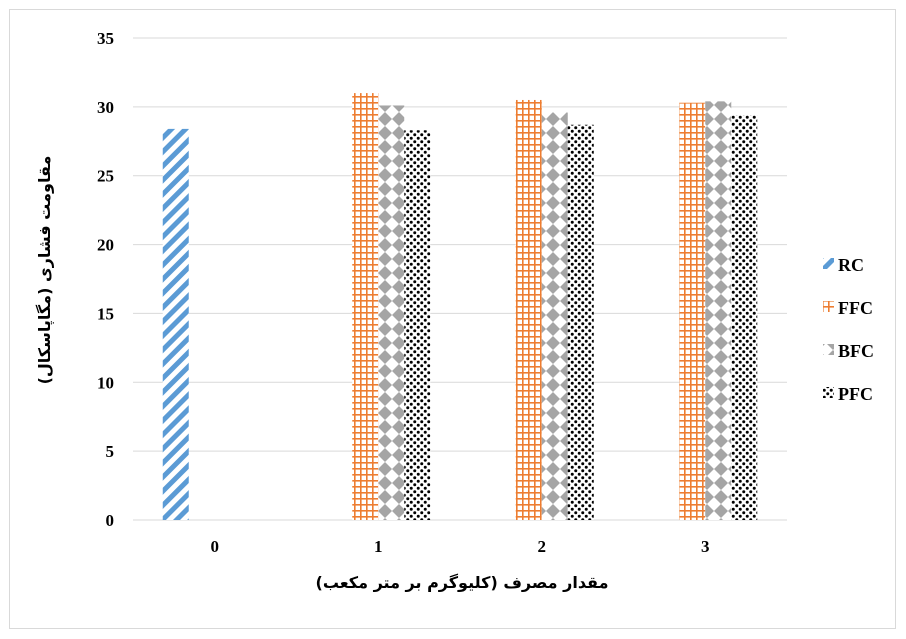 The image size is (906, 639). I want to click on legend: RC FFC BFC PFC, so click(848, 329).